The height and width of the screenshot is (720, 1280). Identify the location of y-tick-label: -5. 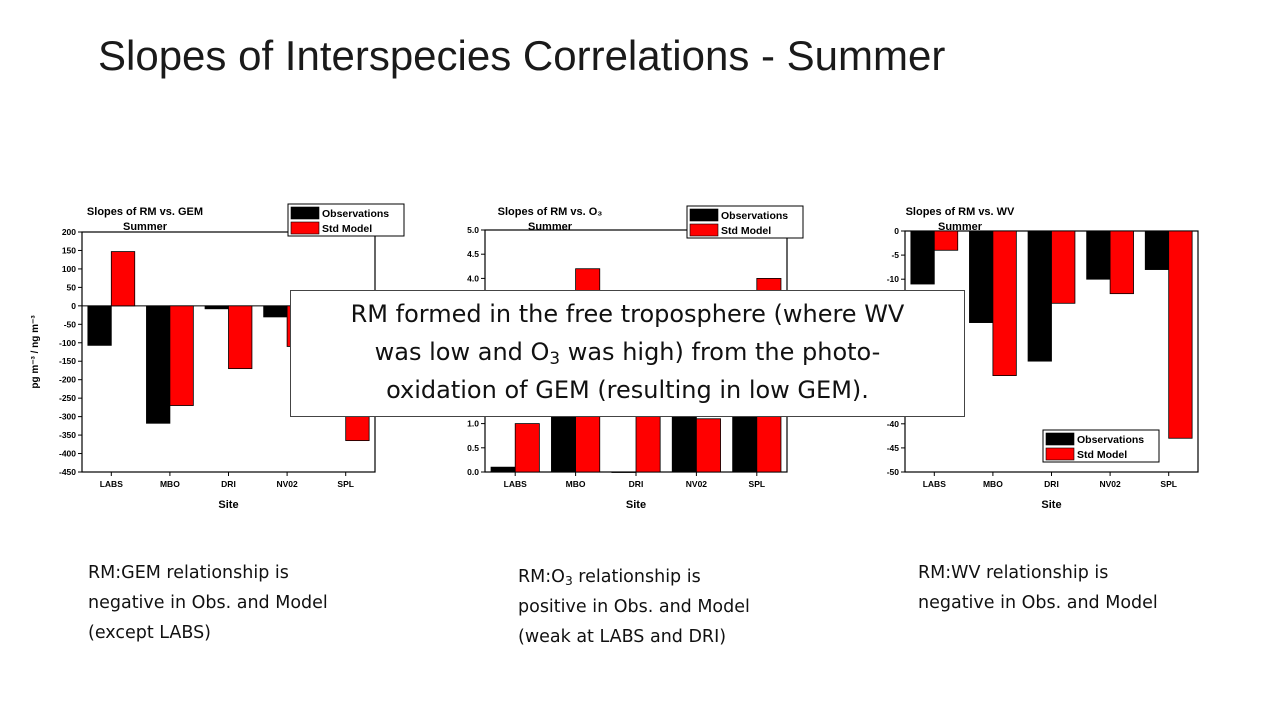
(895, 255).